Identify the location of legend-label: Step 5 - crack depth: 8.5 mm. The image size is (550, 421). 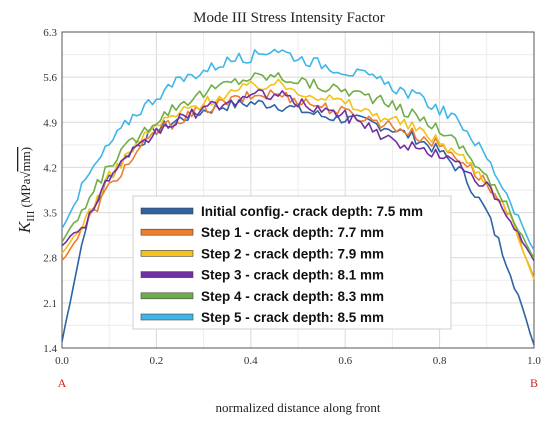
(292, 317).